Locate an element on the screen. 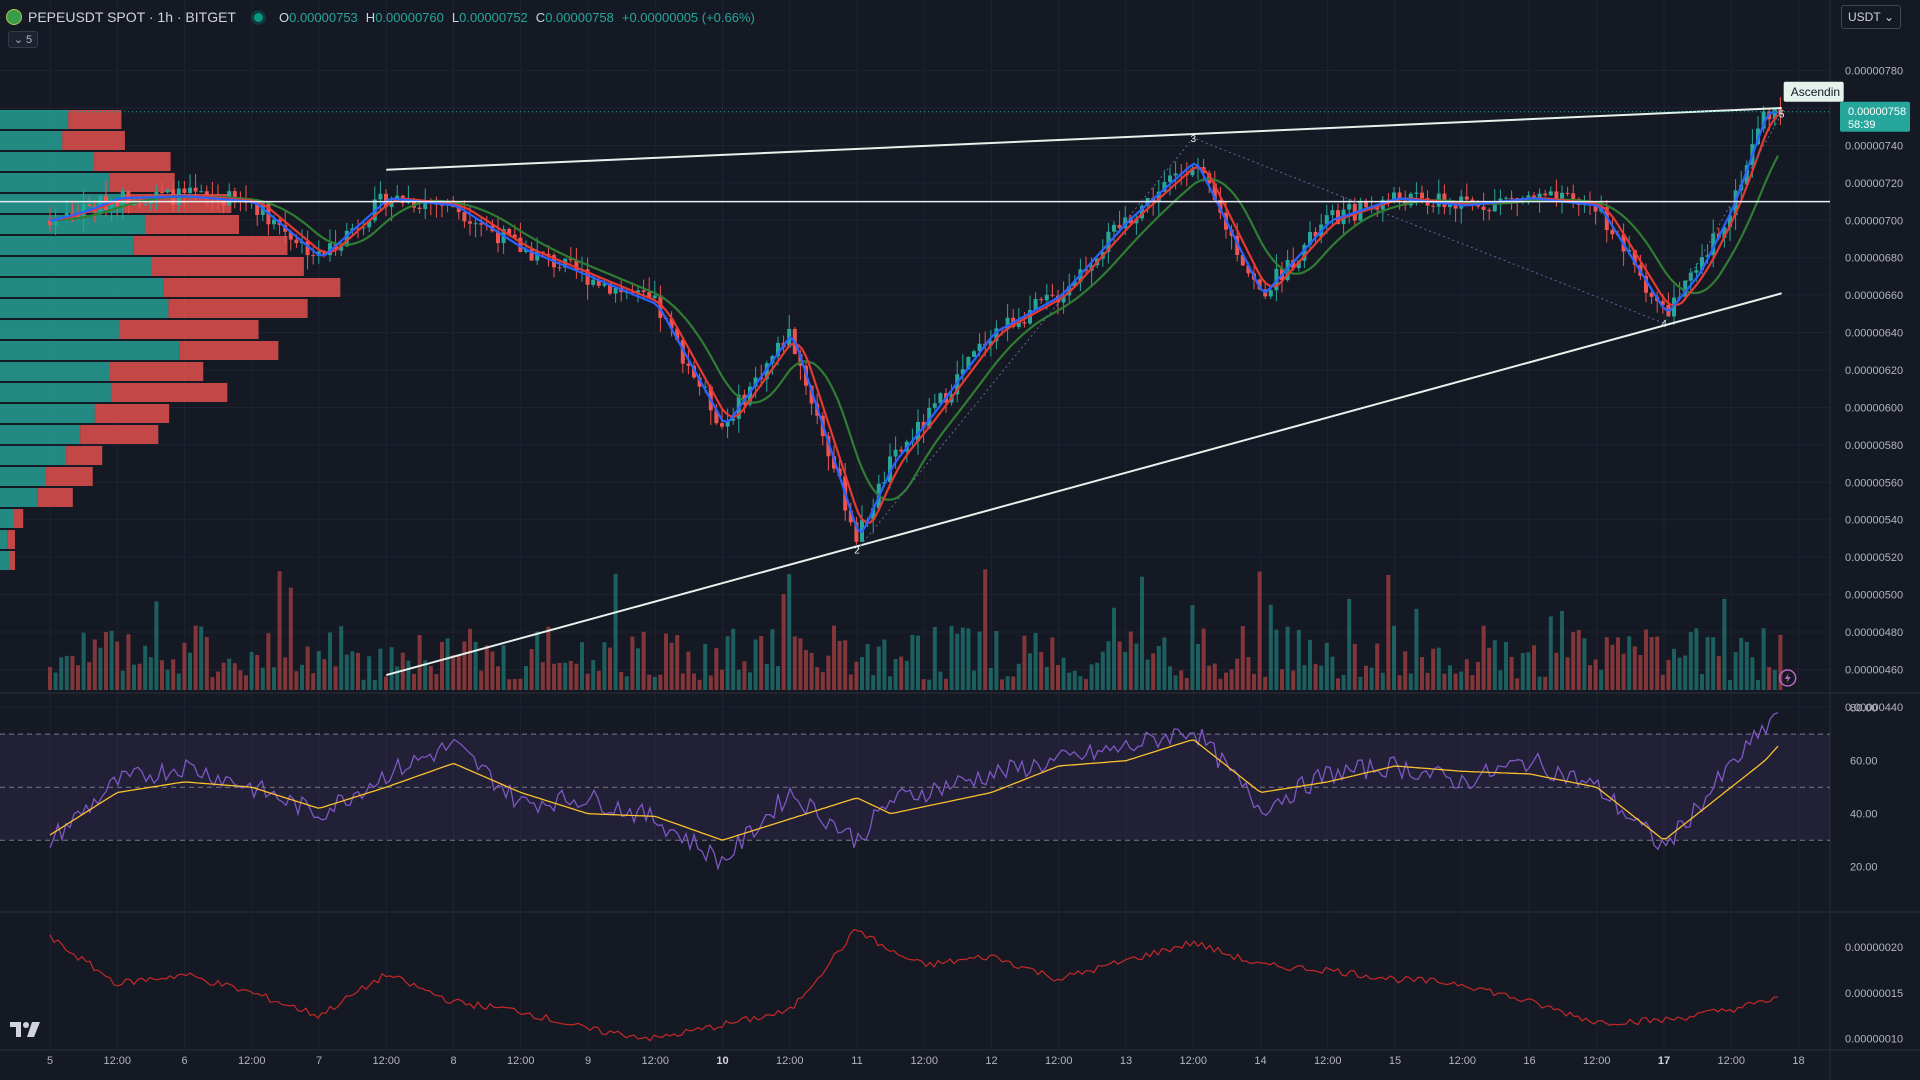  lower-axis-label: 0.00000010 is located at coordinates (1874, 1040).